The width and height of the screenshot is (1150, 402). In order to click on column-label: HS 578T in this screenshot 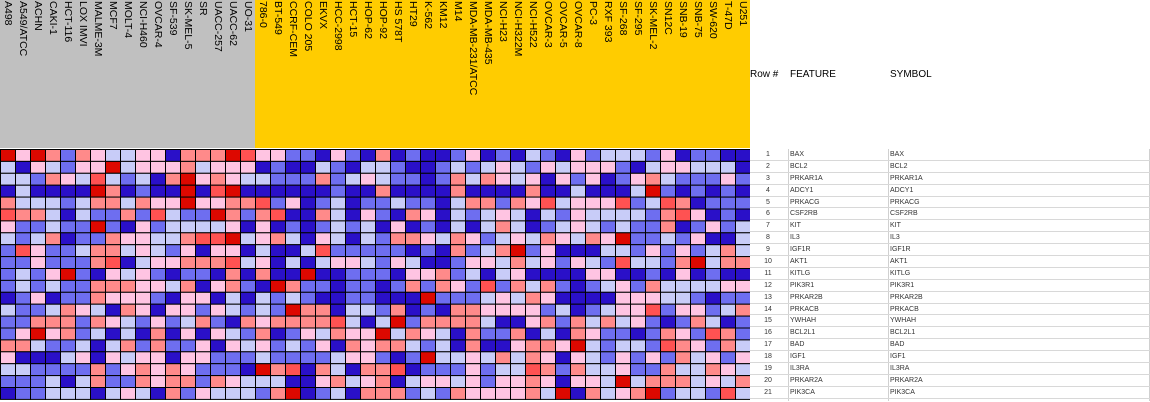, I will do `click(398, 22)`.